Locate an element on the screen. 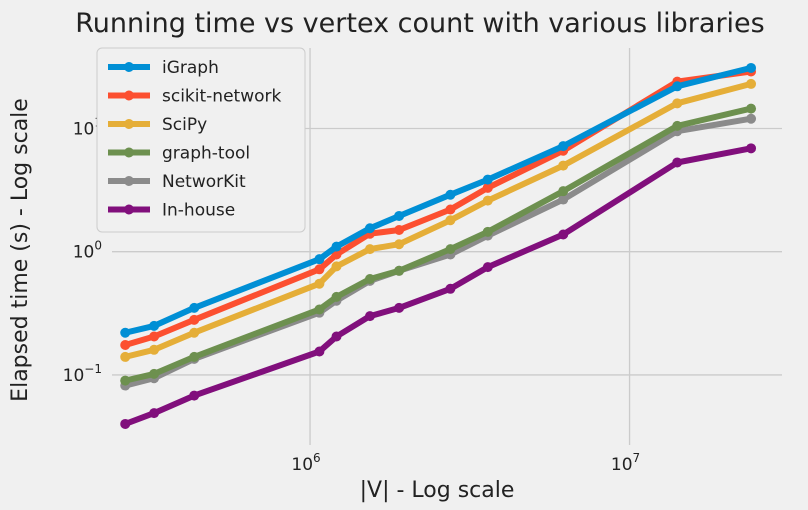 The image size is (808, 510). y-tick-label: 10⁻¹ is located at coordinates (82, 374).